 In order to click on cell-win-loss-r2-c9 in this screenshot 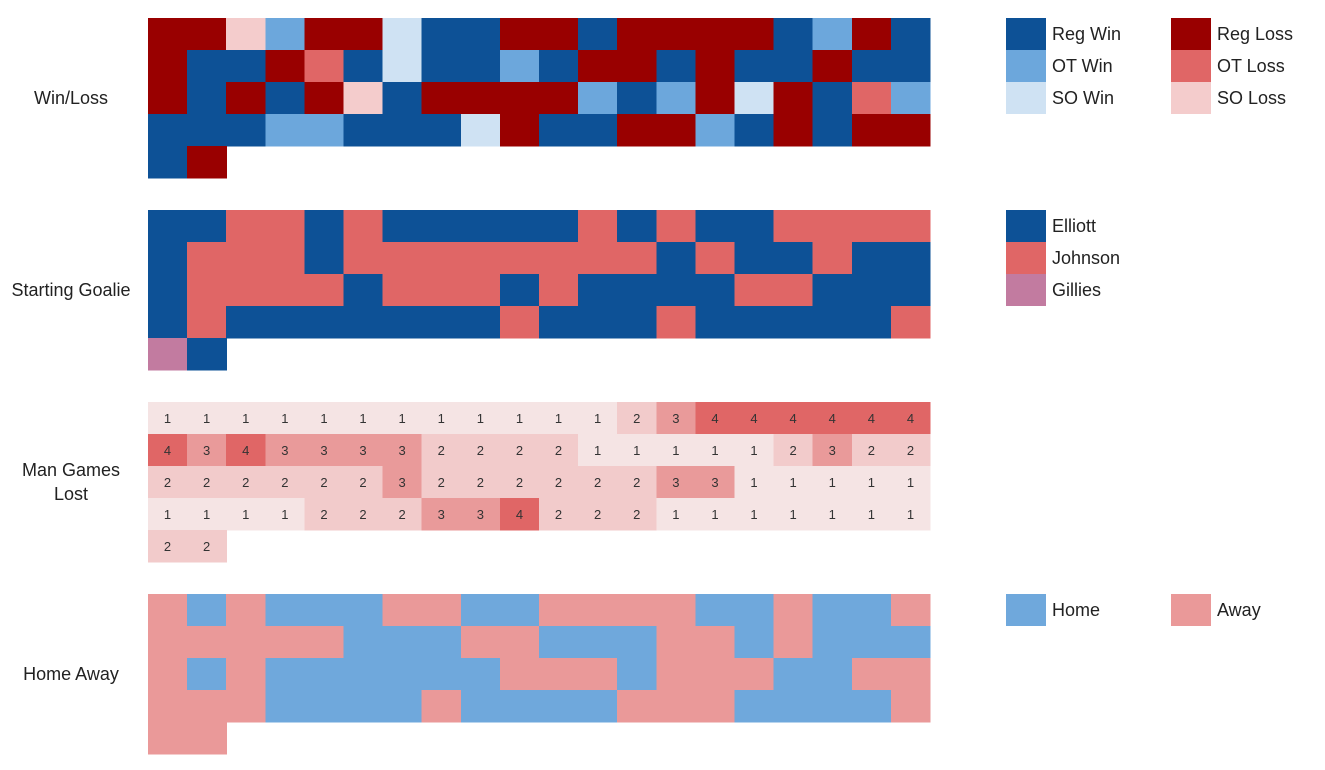, I will do `click(480, 66)`.